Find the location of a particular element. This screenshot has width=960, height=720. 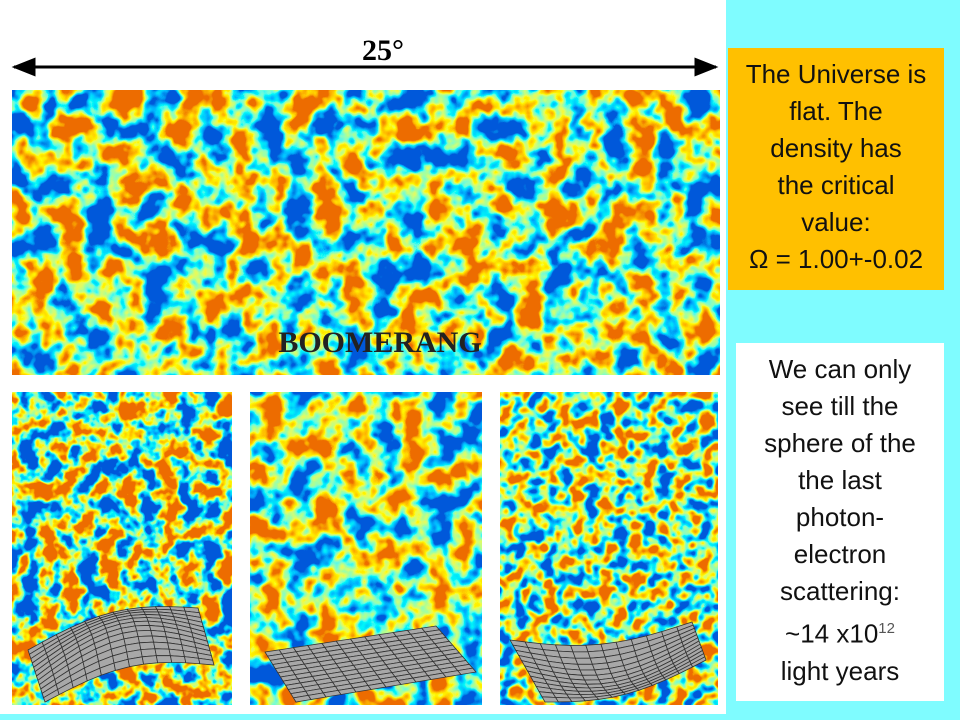

text-line: The Universe is is located at coordinates (836, 74).